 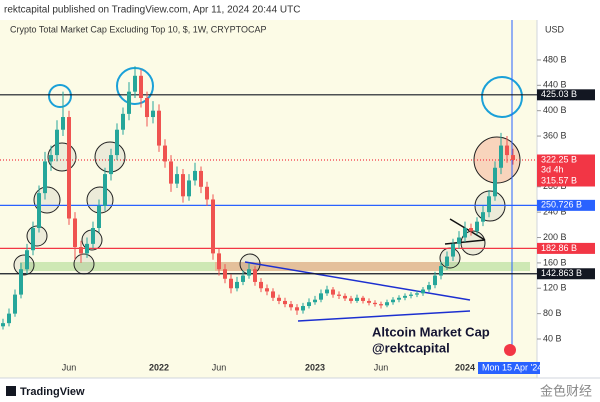 I want to click on y-tick-label: 360 B, so click(x=555, y=135).